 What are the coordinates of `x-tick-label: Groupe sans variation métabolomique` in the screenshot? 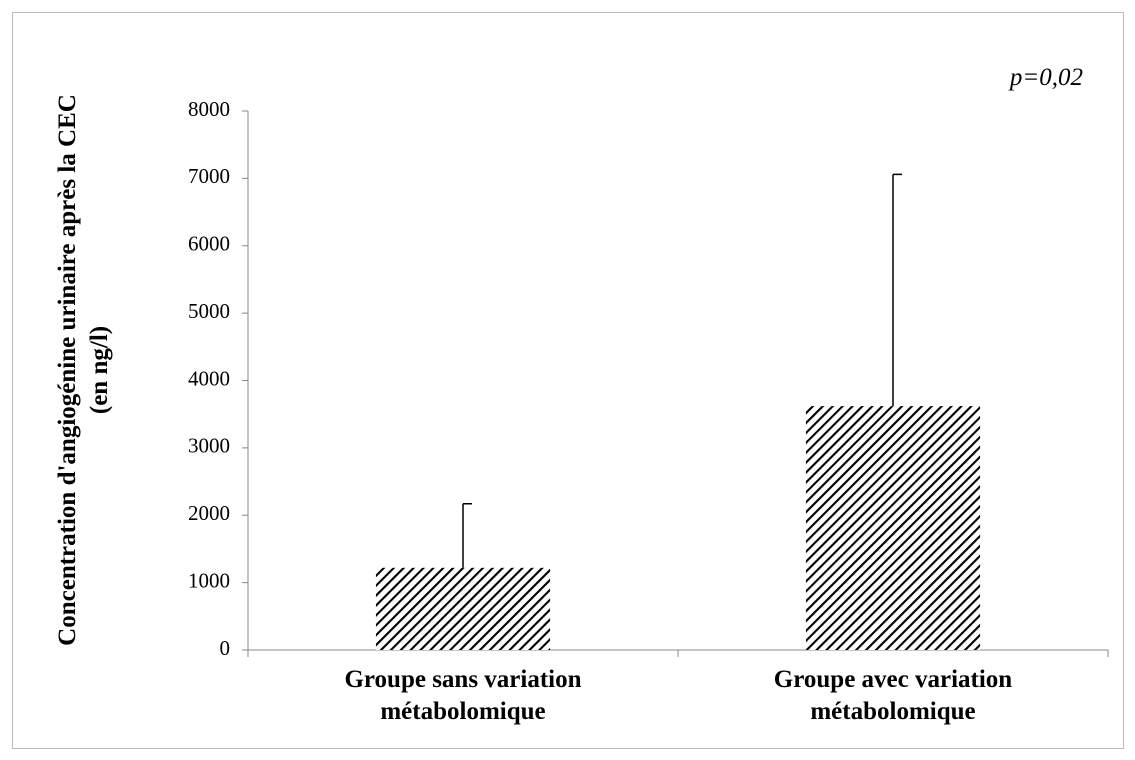 It's located at (463, 695).